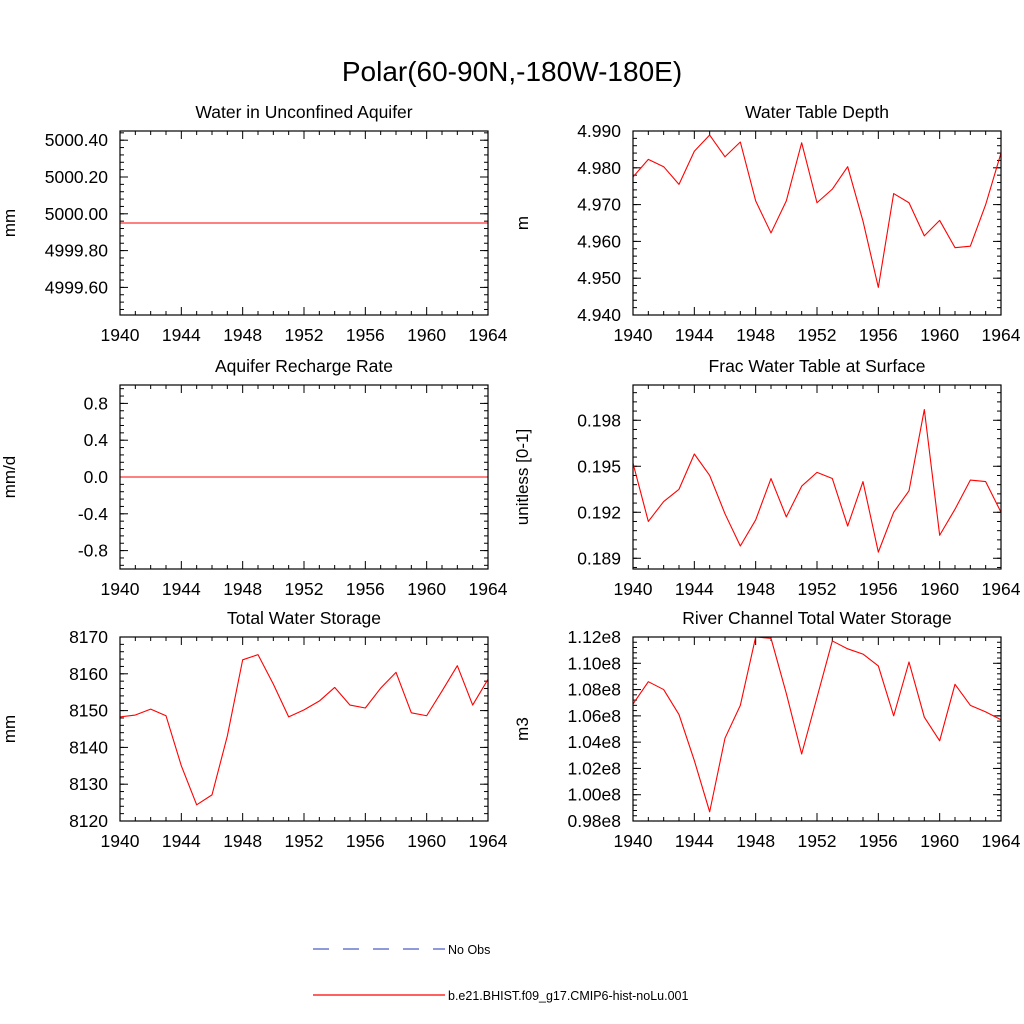  I want to click on y-tick-label: 5000.00, so click(77, 214).